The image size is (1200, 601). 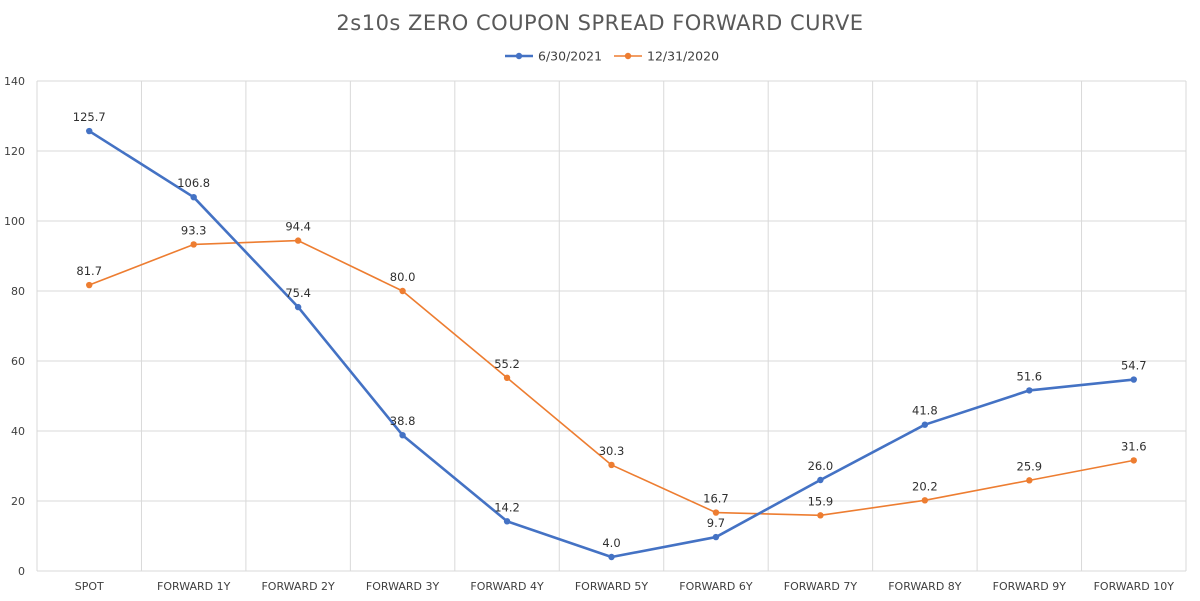 I want to click on legend-label: 12/31/2020, so click(x=683, y=56).